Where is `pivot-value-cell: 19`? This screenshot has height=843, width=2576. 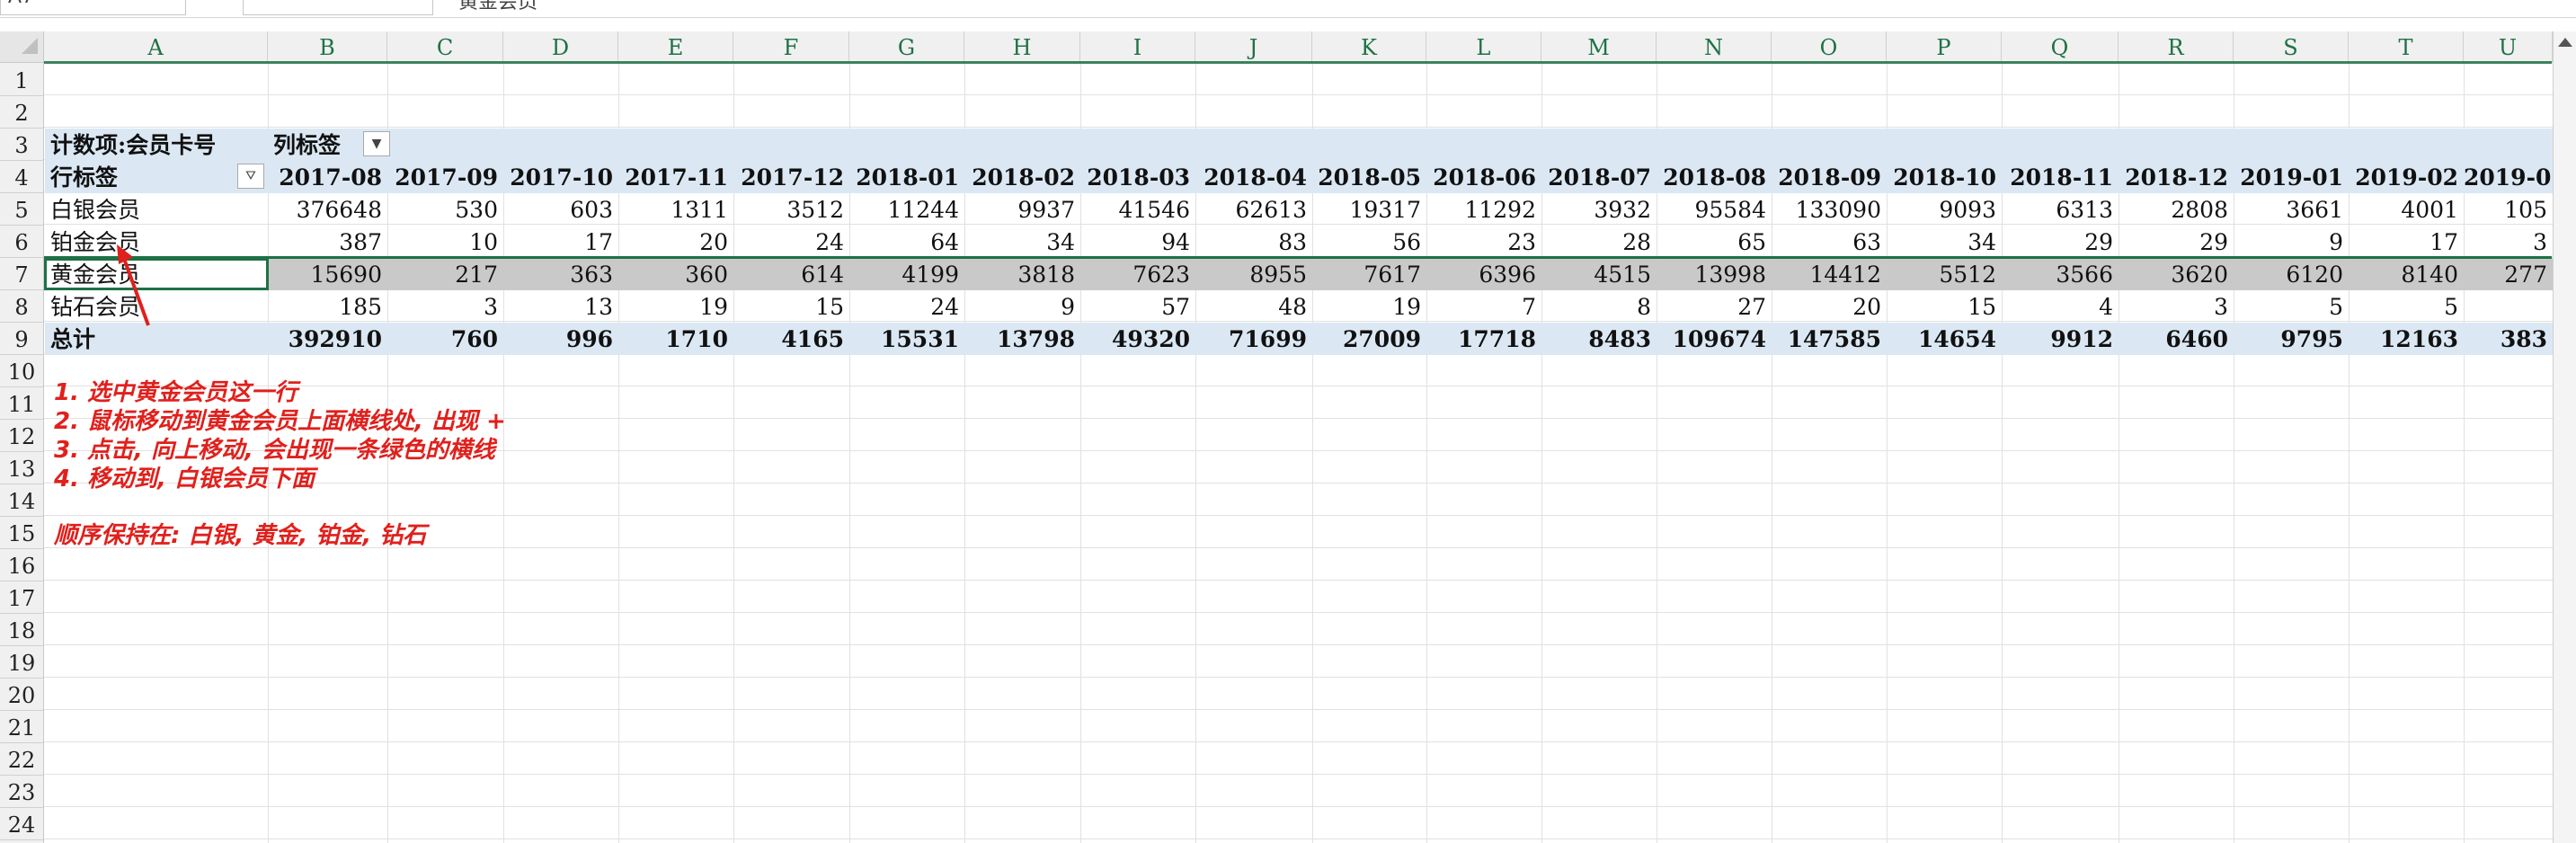
pivot-value-cell: 19 is located at coordinates (1406, 307).